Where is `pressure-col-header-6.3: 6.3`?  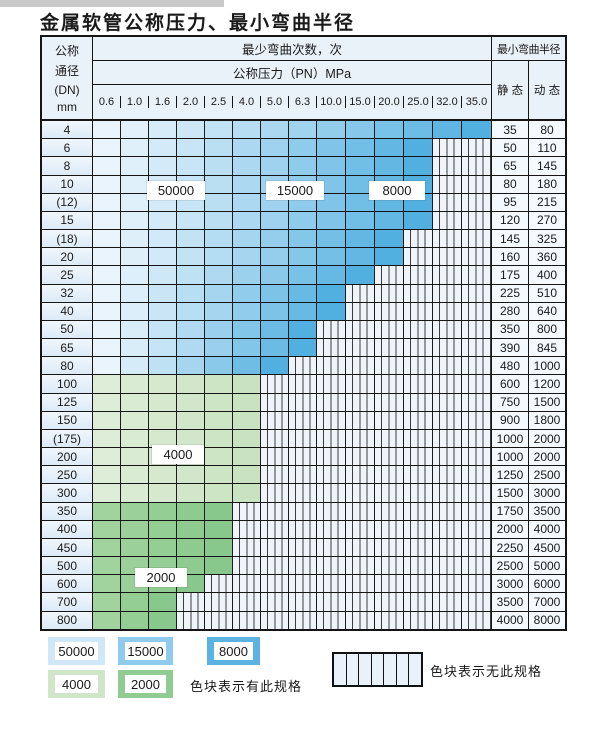 pressure-col-header-6.3: 6.3 is located at coordinates (303, 102).